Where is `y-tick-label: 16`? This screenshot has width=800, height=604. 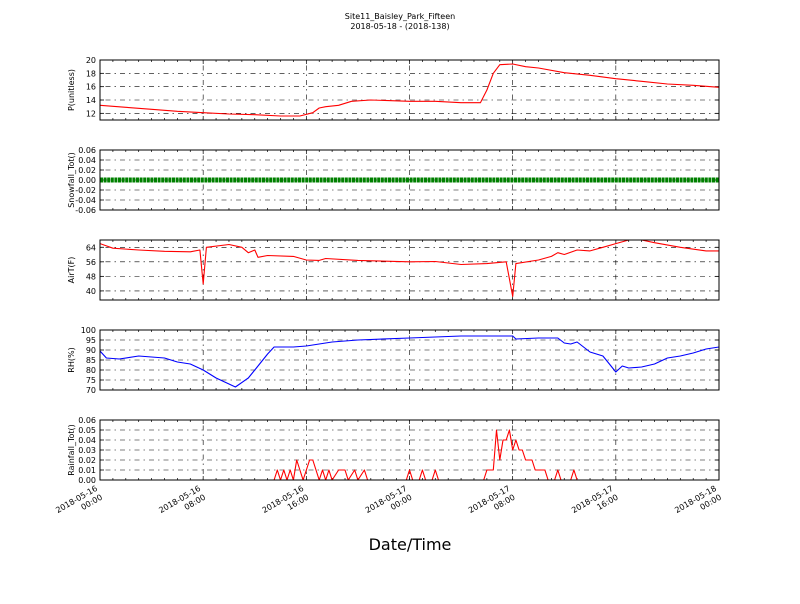 y-tick-label: 16 is located at coordinates (91, 87).